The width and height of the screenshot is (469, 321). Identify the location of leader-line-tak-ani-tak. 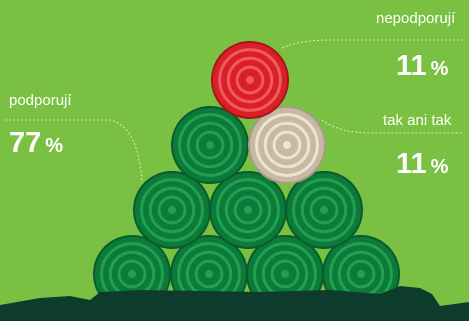
(391, 126).